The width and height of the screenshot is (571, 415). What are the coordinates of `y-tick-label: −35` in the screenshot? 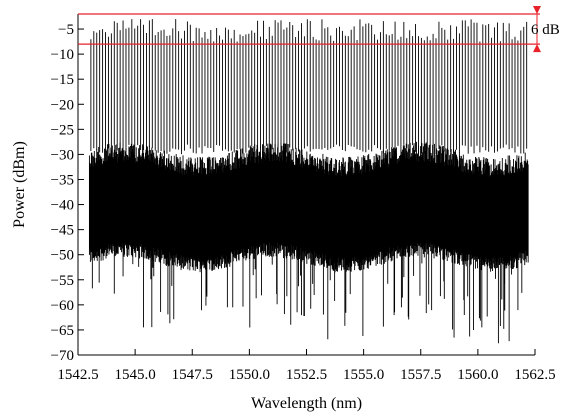 It's located at (62, 180).